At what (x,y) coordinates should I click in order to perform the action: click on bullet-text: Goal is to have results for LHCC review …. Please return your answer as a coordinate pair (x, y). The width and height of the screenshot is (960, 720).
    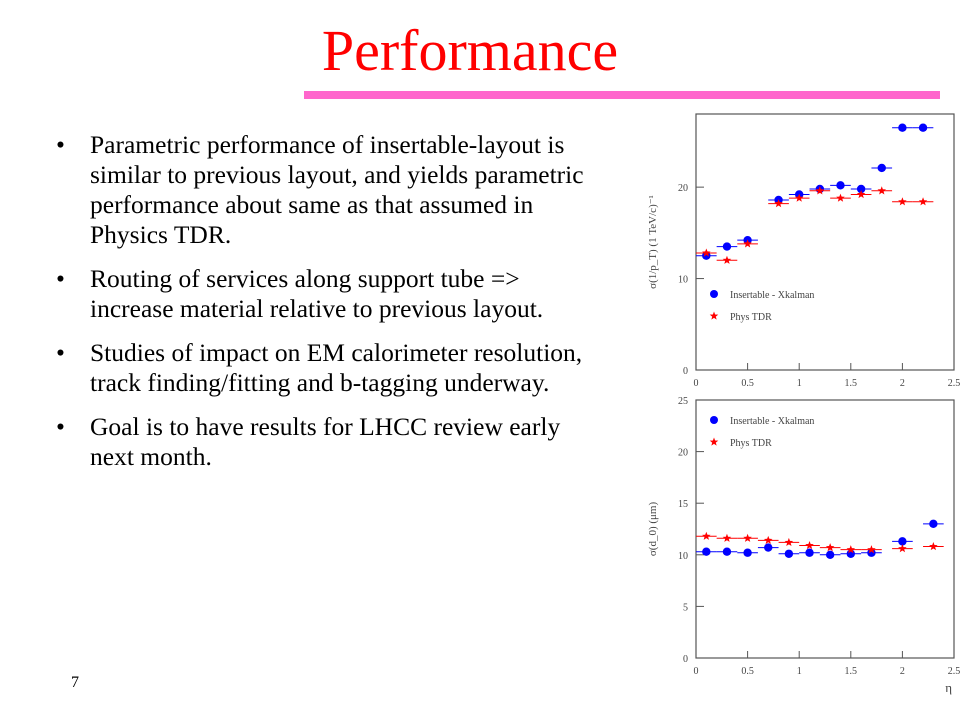
    Looking at the image, I should click on (325, 441).